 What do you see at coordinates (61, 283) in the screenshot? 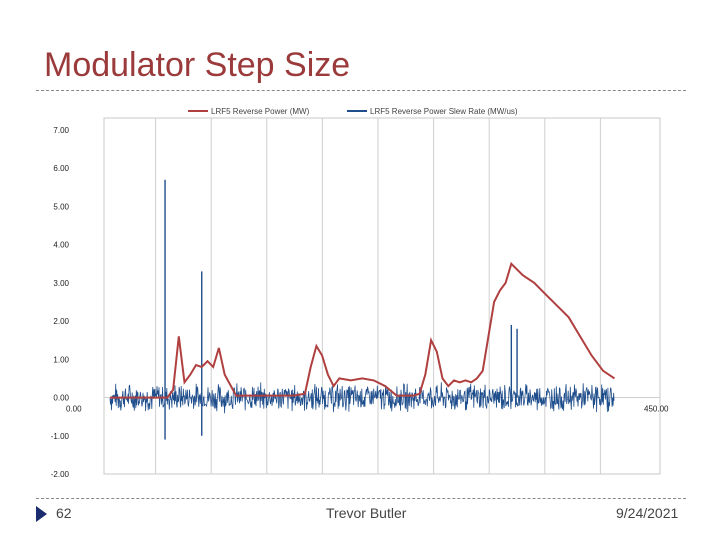
I see `y-tick-label: 3.00` at bounding box center [61, 283].